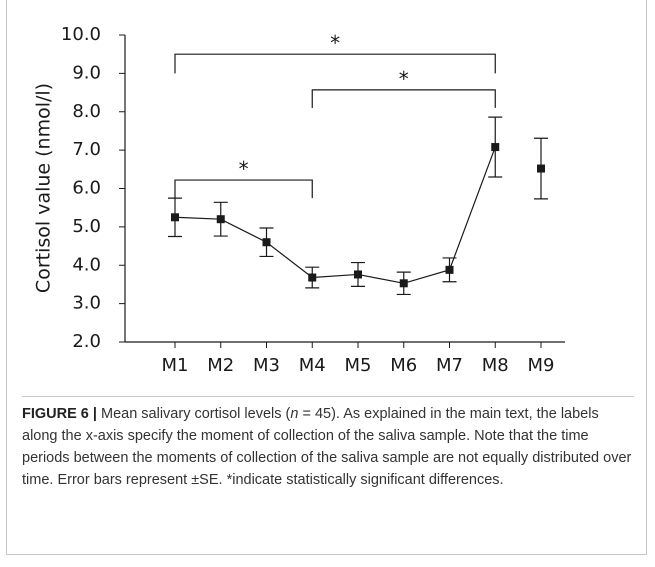 This screenshot has height=567, width=655. Describe the element at coordinates (449, 365) in the screenshot. I see `x-tick-label: M7` at that location.